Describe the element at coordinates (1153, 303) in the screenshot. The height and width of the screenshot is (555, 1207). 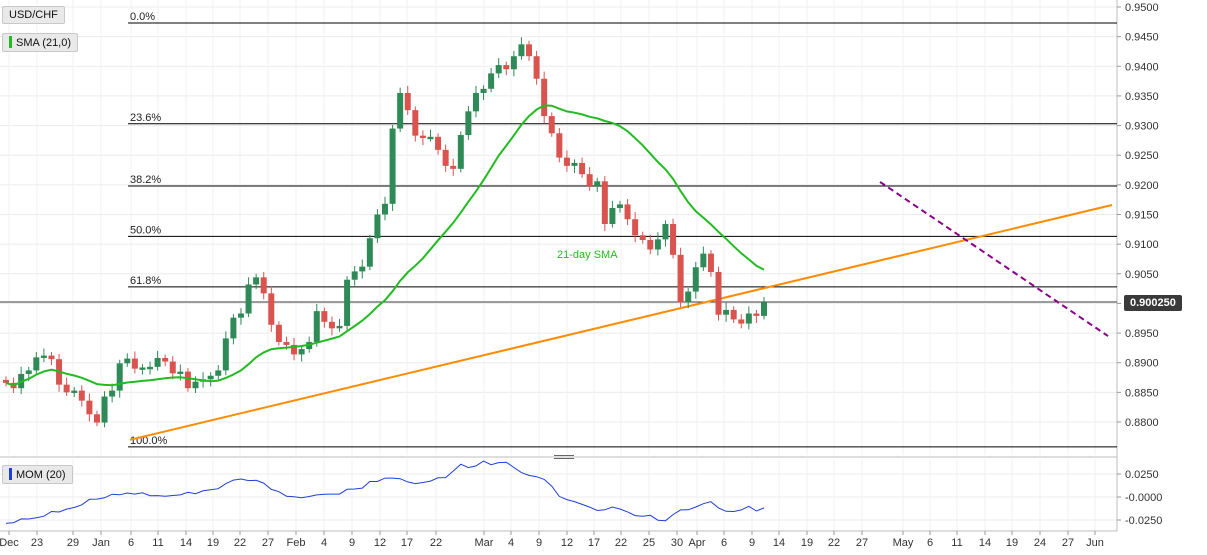
I see `last-price-value: 0.900250` at that location.